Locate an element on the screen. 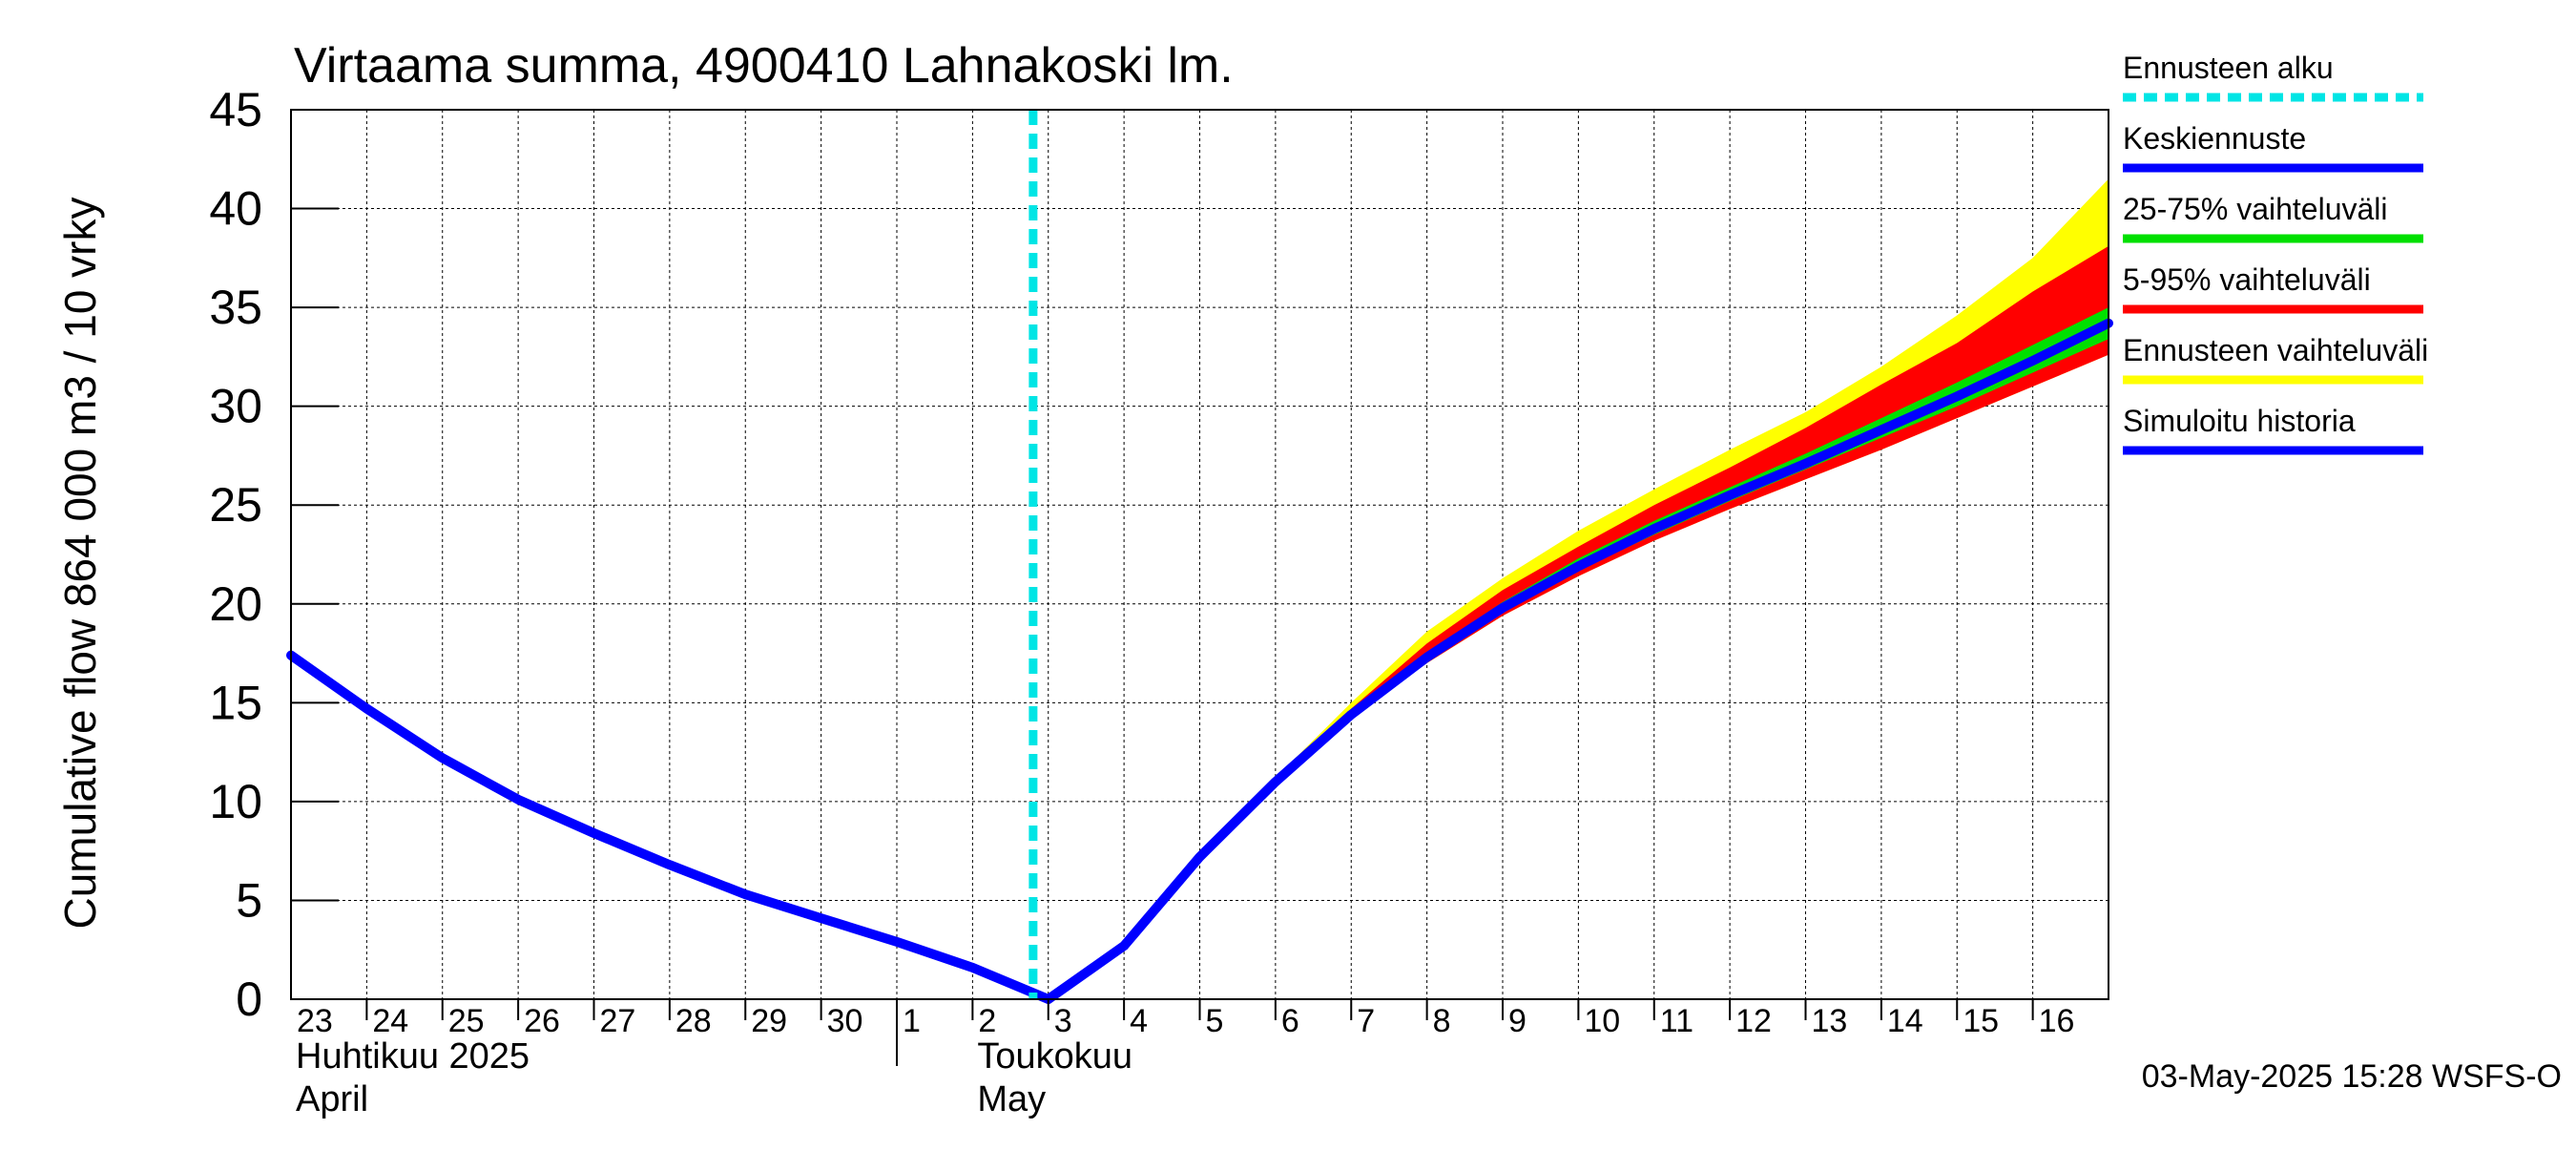  legend-label: Keskiennuste is located at coordinates (2214, 138).